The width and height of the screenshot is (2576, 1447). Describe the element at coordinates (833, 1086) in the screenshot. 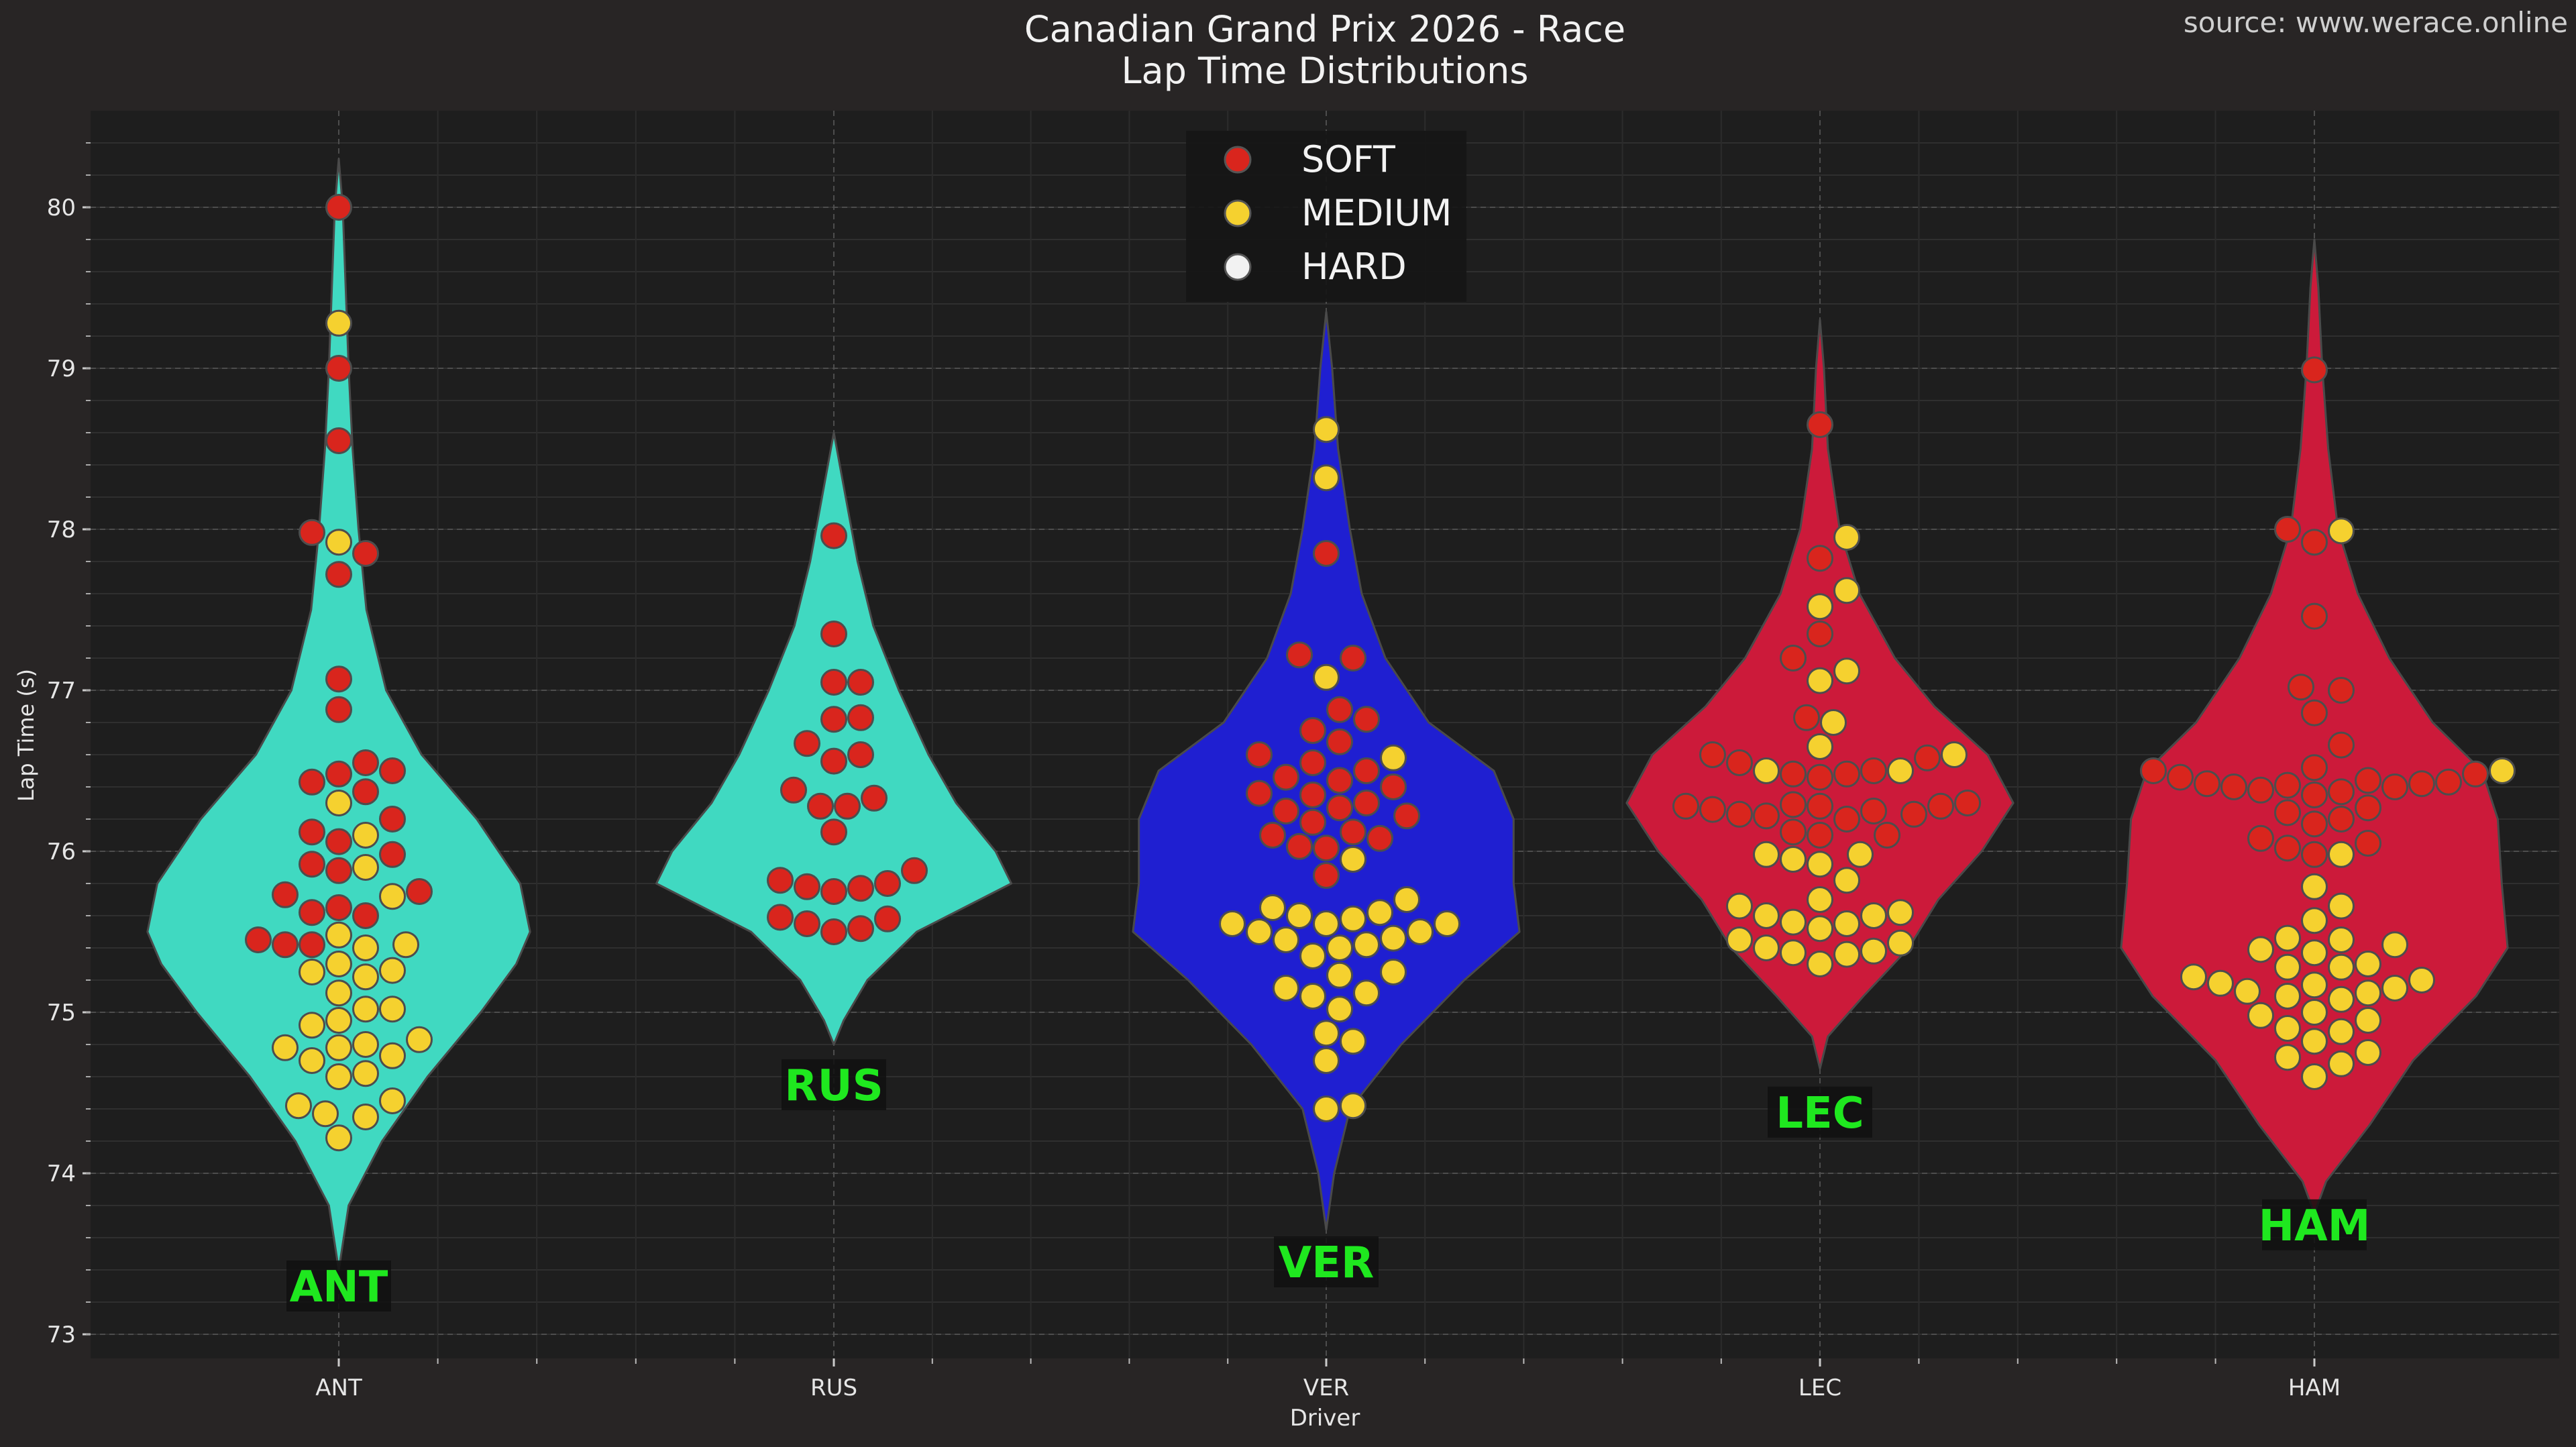

I see `driver-label-rus: RUS` at that location.